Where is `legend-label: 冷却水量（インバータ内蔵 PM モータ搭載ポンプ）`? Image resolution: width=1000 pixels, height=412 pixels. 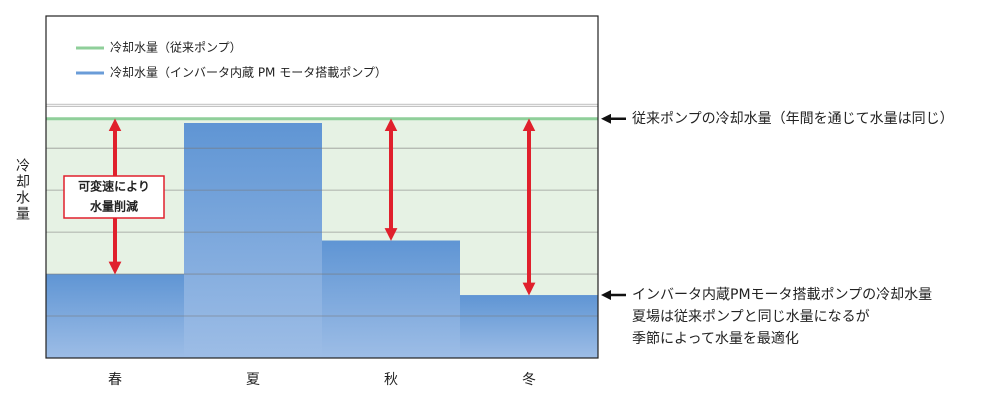
legend-label: 冷却水量（インバータ内蔵 PM モータ搭載ポンプ） is located at coordinates (248, 73).